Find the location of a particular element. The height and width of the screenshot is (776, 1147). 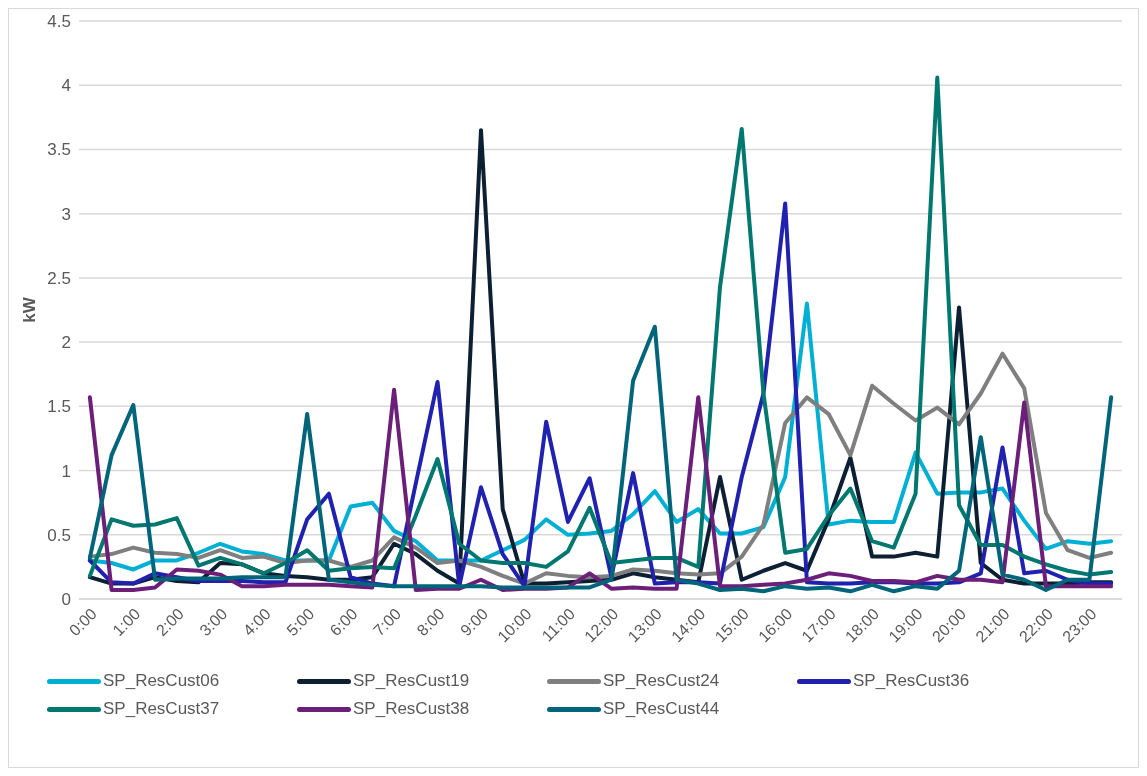

x-tick-label: 9:00 is located at coordinates (474, 622).